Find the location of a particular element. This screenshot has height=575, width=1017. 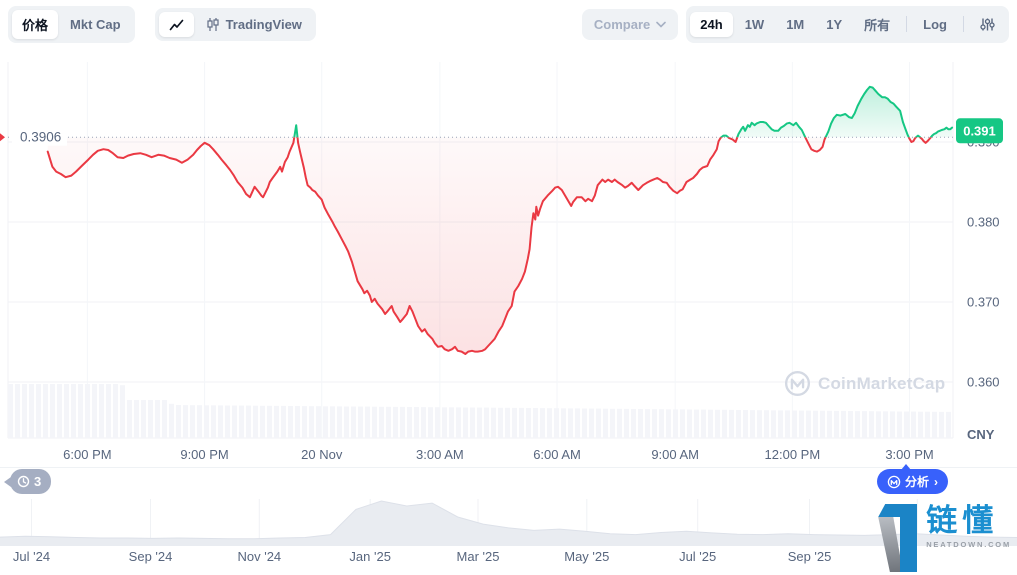

current-price-badge: 0.391 is located at coordinates (979, 131).